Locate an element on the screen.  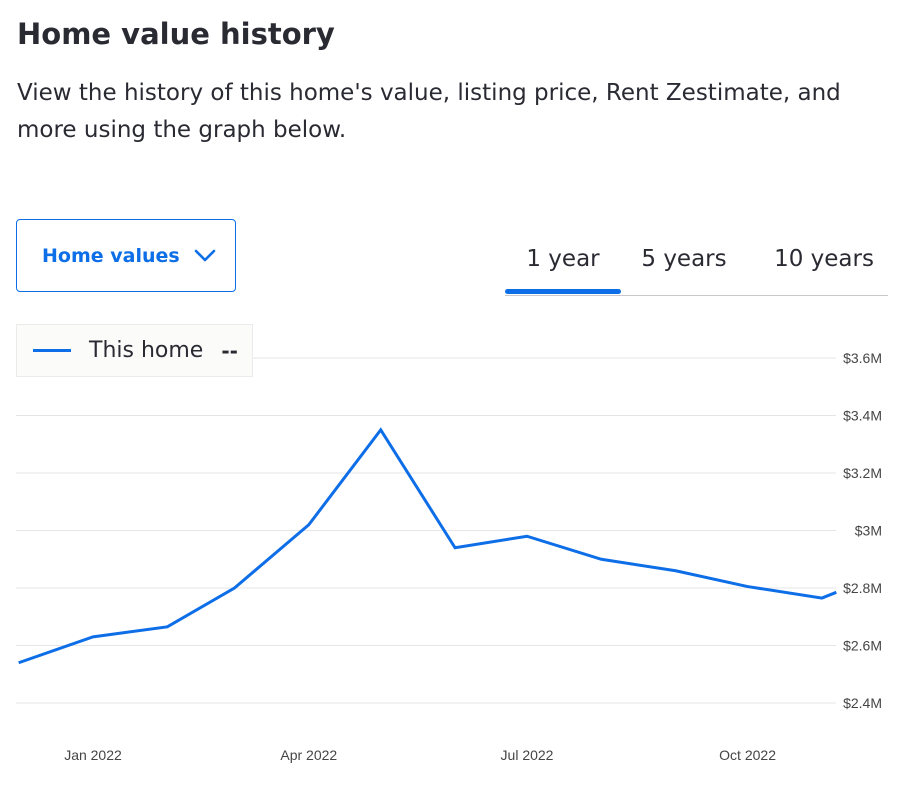
x-tick-label: Apr 2022 is located at coordinates (308, 755).